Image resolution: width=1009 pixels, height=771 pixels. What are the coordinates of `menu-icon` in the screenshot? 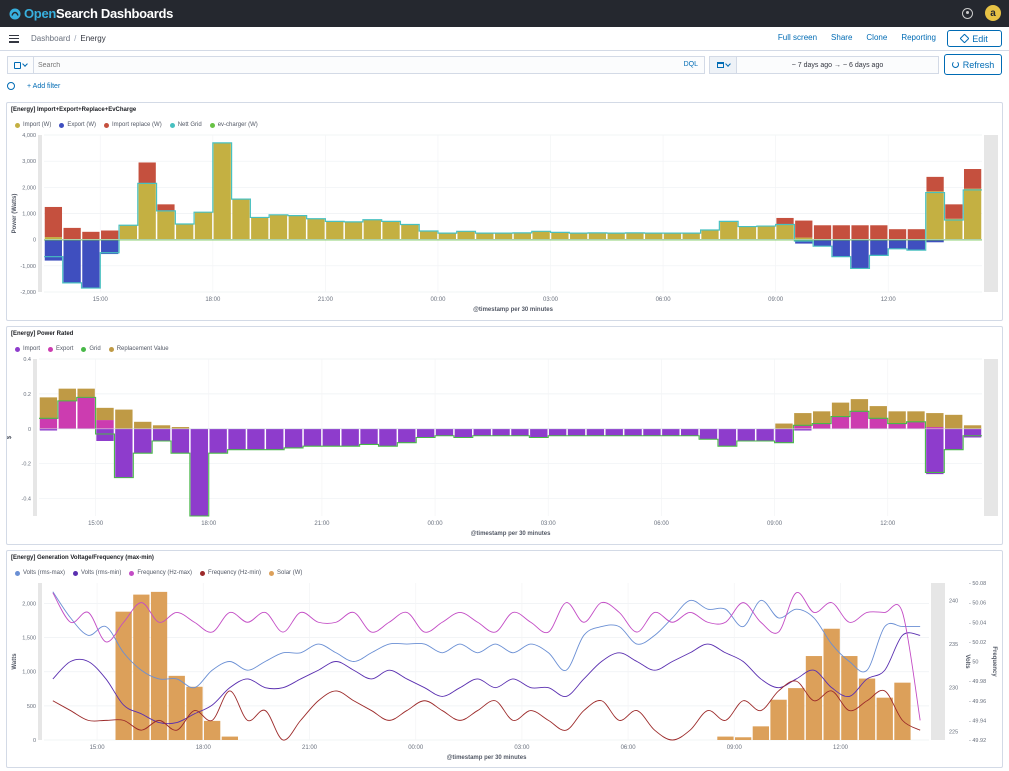 It's located at (14, 38).